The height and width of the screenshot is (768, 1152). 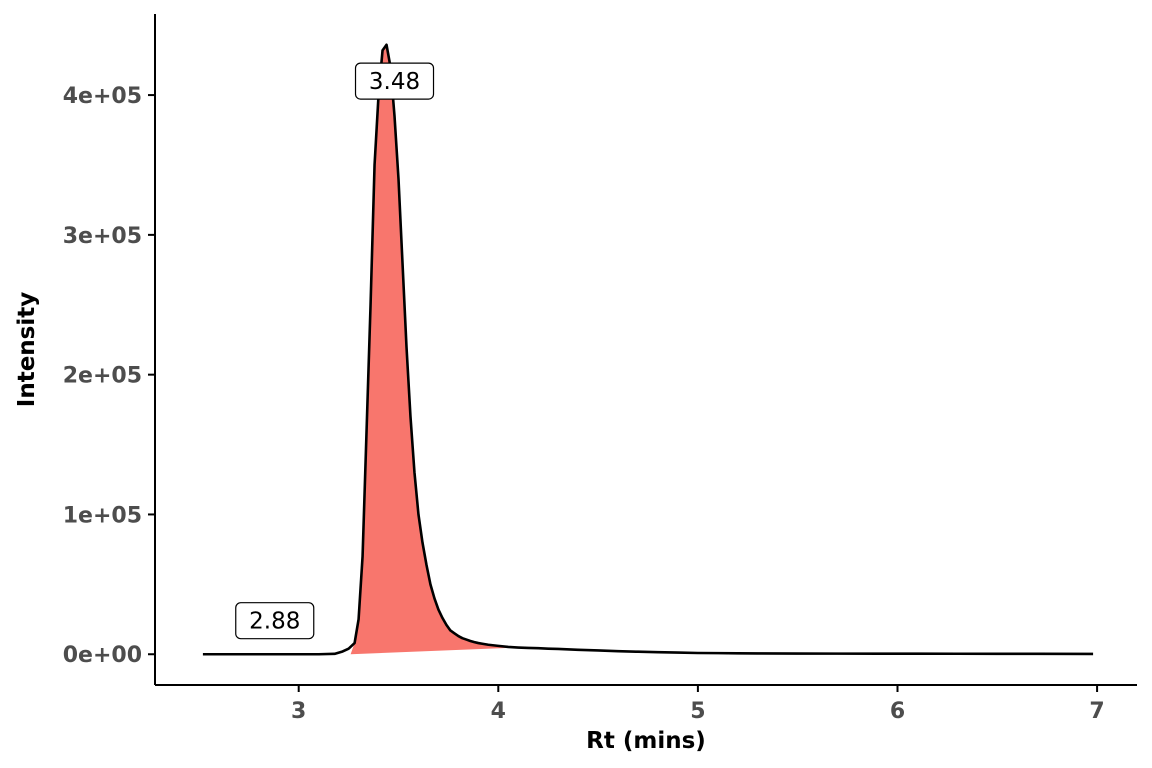 I want to click on peak-label: 3.48, so click(x=394, y=81).